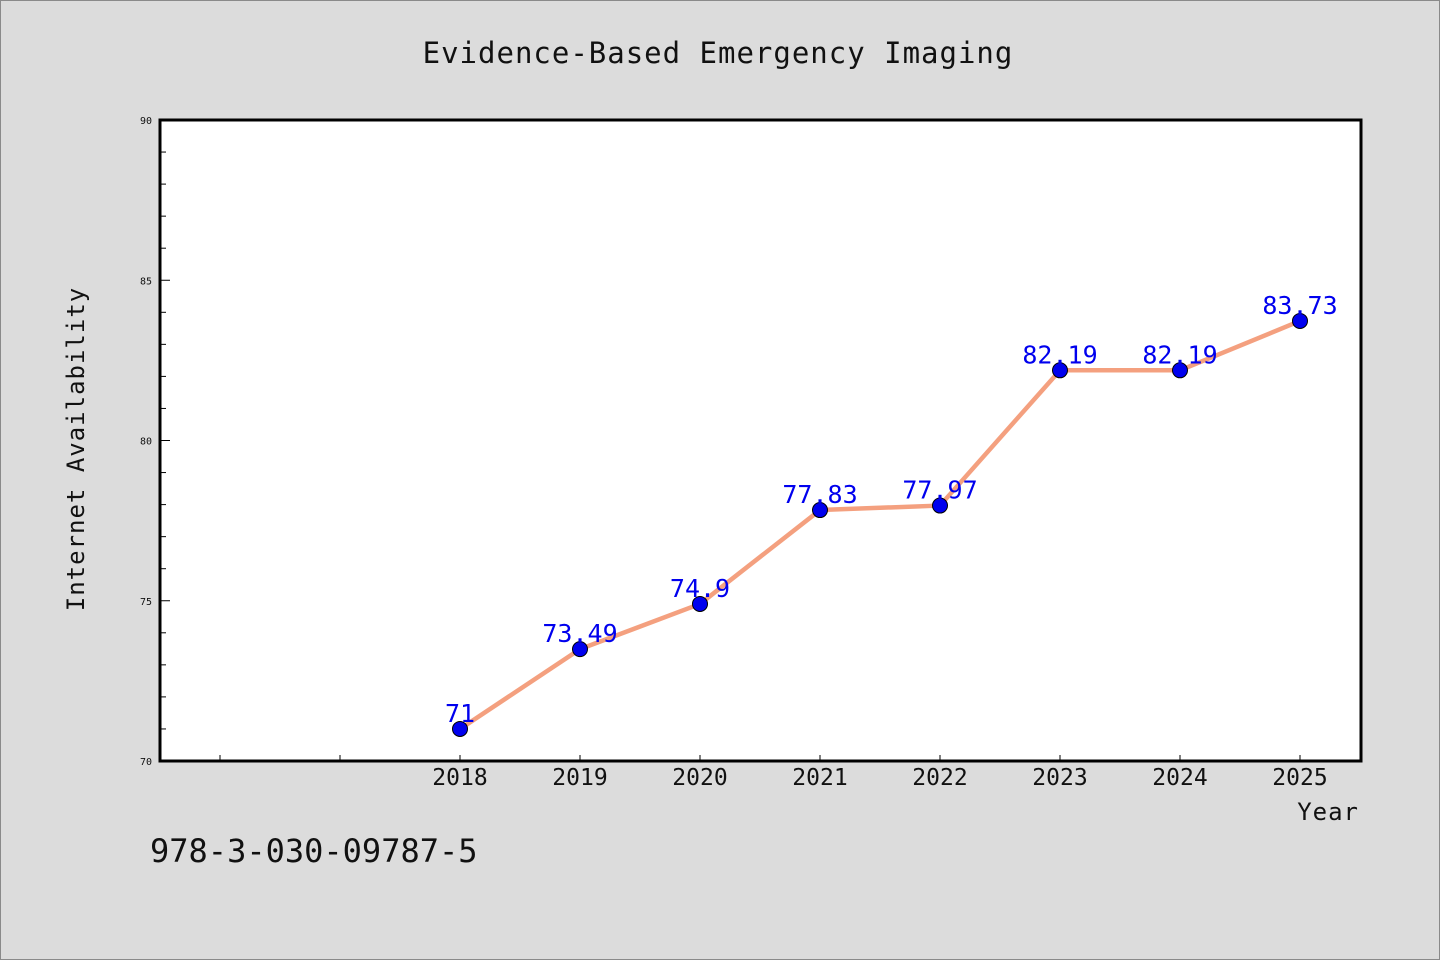 This screenshot has height=960, width=1440. Describe the element at coordinates (314, 851) in the screenshot. I see `isbn-text: 978-3-030-09787-5` at that location.